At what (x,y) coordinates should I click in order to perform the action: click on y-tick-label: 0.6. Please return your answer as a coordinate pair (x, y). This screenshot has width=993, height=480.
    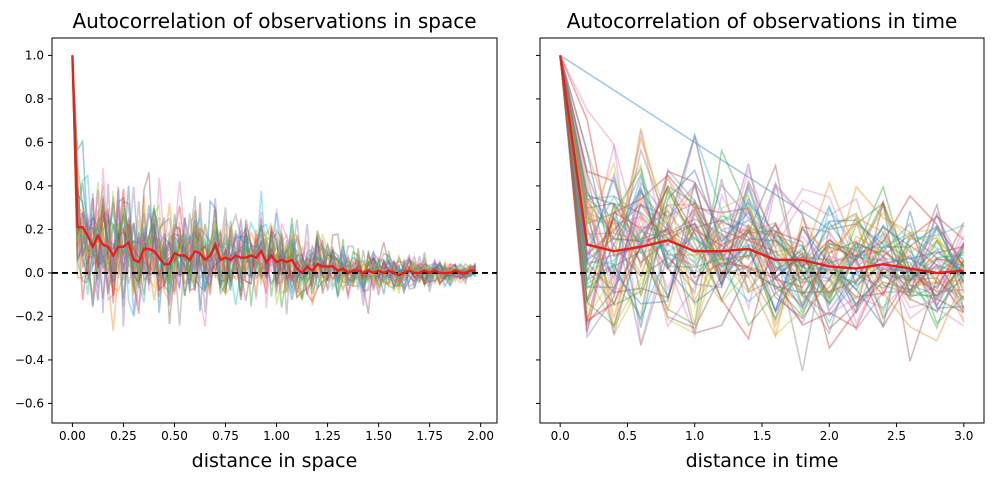
    Looking at the image, I should click on (34, 142).